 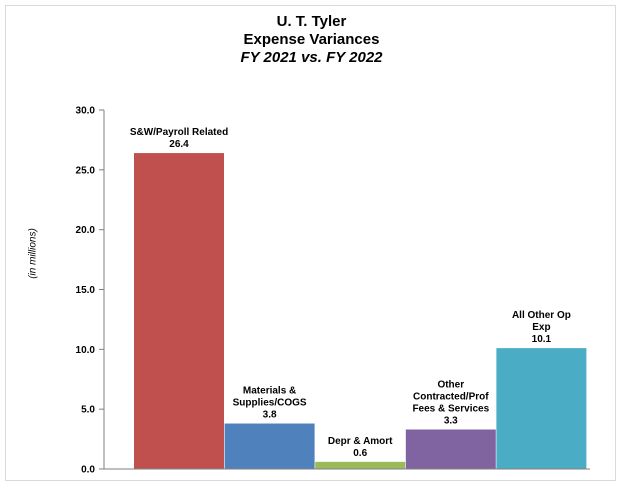 What do you see at coordinates (541, 327) in the screenshot?
I see `category-label: Exp` at bounding box center [541, 327].